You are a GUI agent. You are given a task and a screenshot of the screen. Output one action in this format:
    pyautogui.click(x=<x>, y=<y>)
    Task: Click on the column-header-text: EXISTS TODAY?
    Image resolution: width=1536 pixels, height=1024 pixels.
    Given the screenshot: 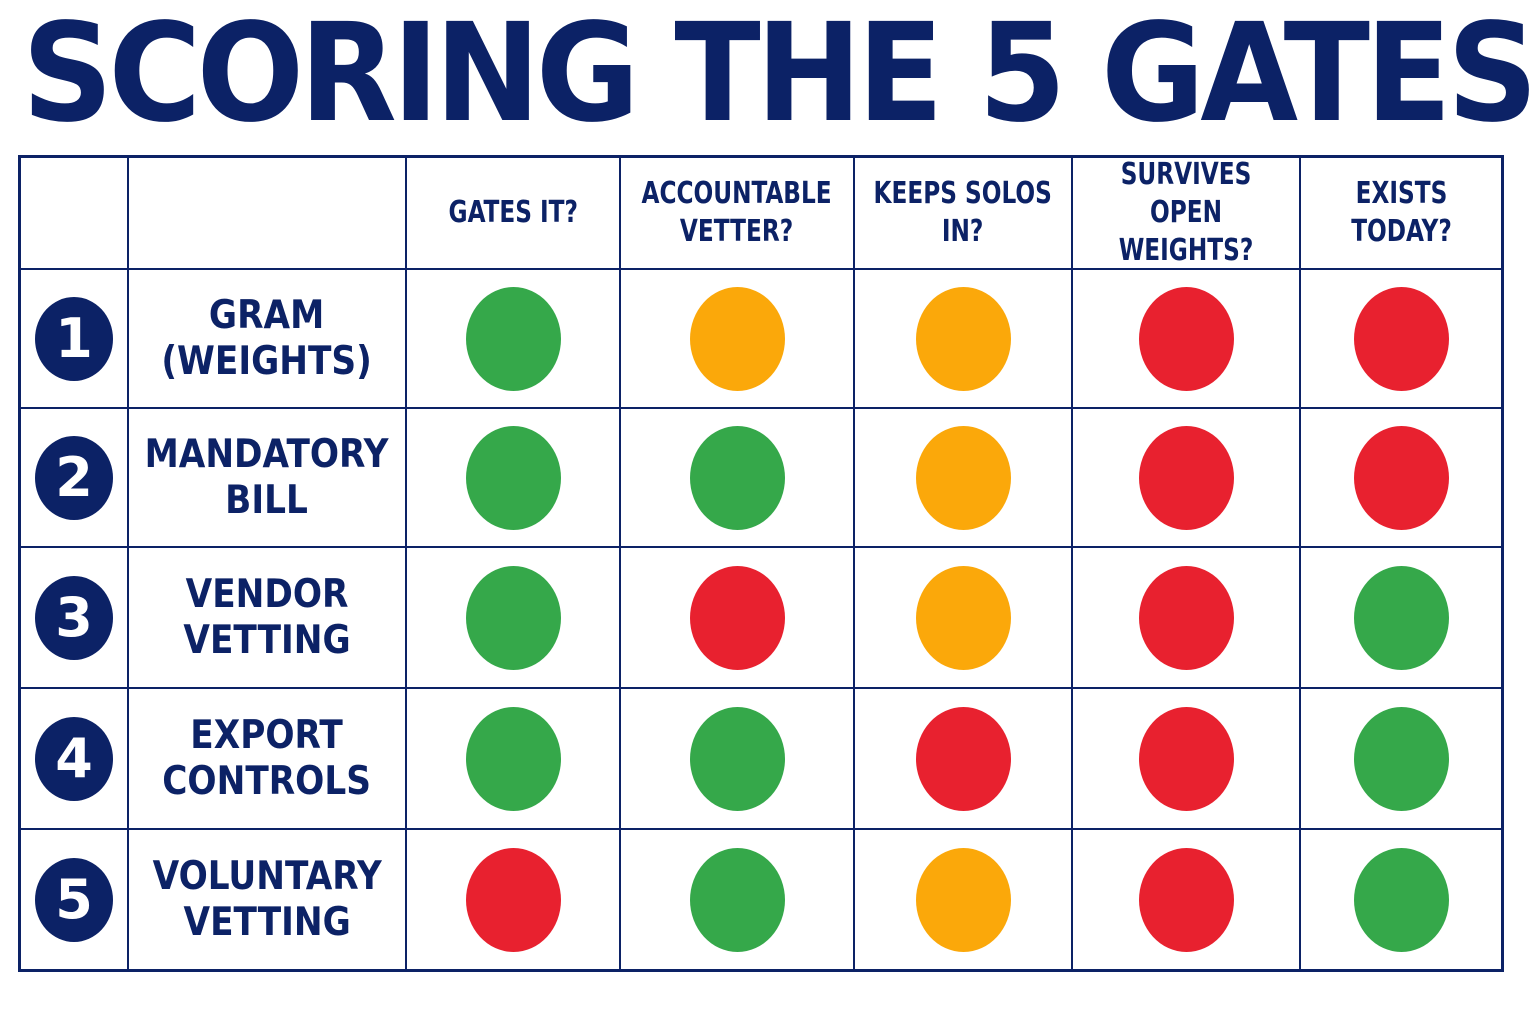 What is the action you would take?
    pyautogui.click(x=1401, y=212)
    